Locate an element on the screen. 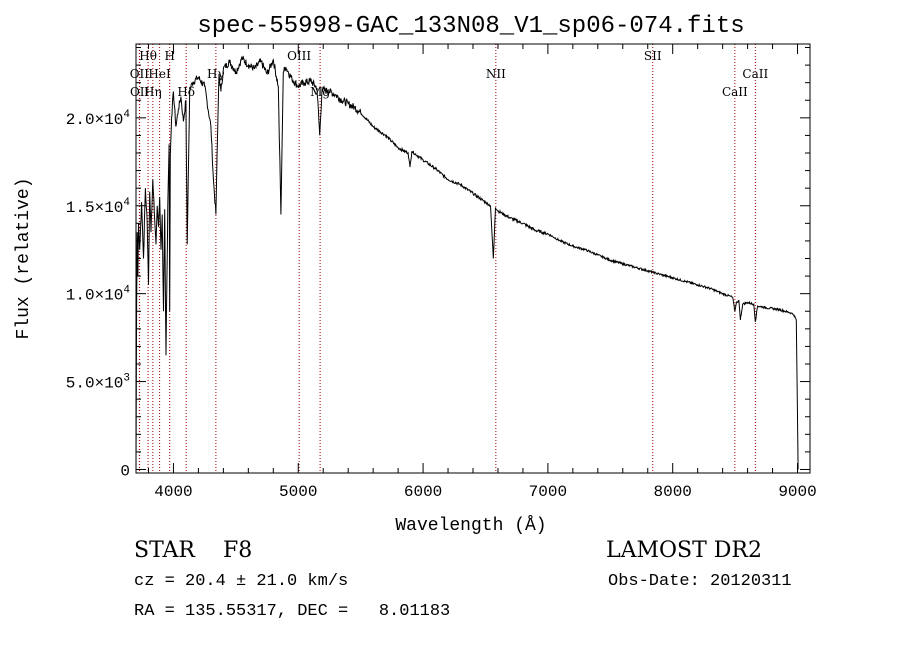 The height and width of the screenshot is (649, 900). obs-date: Obs-Date: 20120311 is located at coordinates (700, 581).